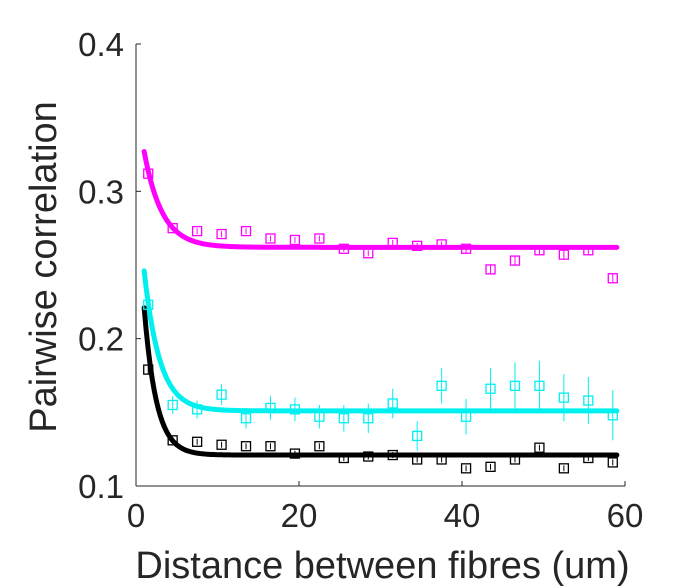 This screenshot has height=588, width=690. I want to click on y-tick-label: 0.4, so click(101, 44).